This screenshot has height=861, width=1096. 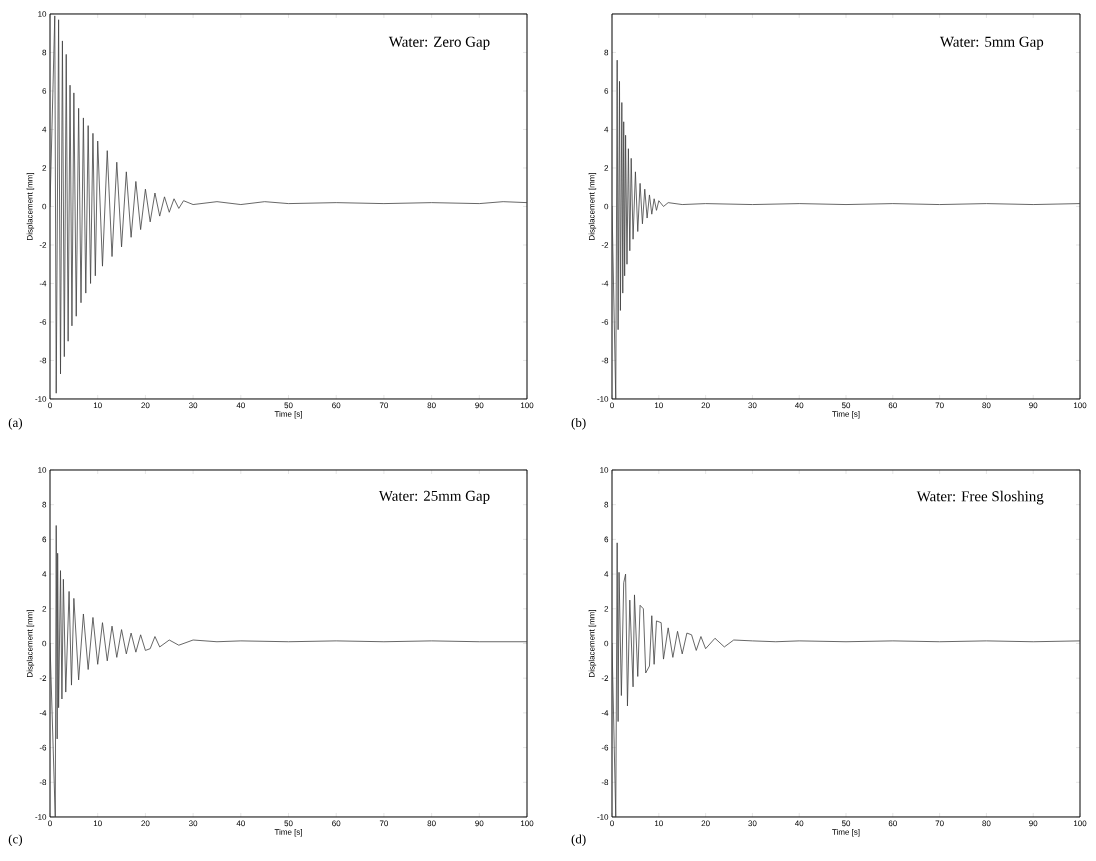 What do you see at coordinates (578, 423) in the screenshot?
I see `text: (b)` at bounding box center [578, 423].